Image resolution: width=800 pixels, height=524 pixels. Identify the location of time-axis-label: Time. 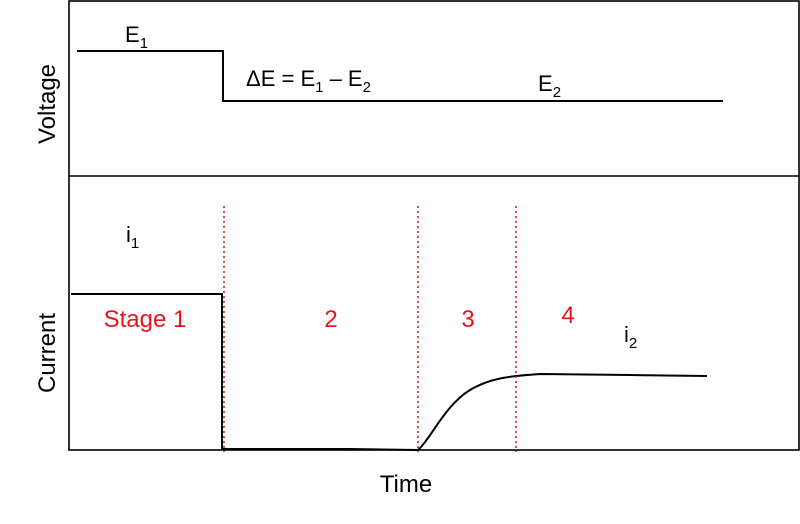
(406, 484).